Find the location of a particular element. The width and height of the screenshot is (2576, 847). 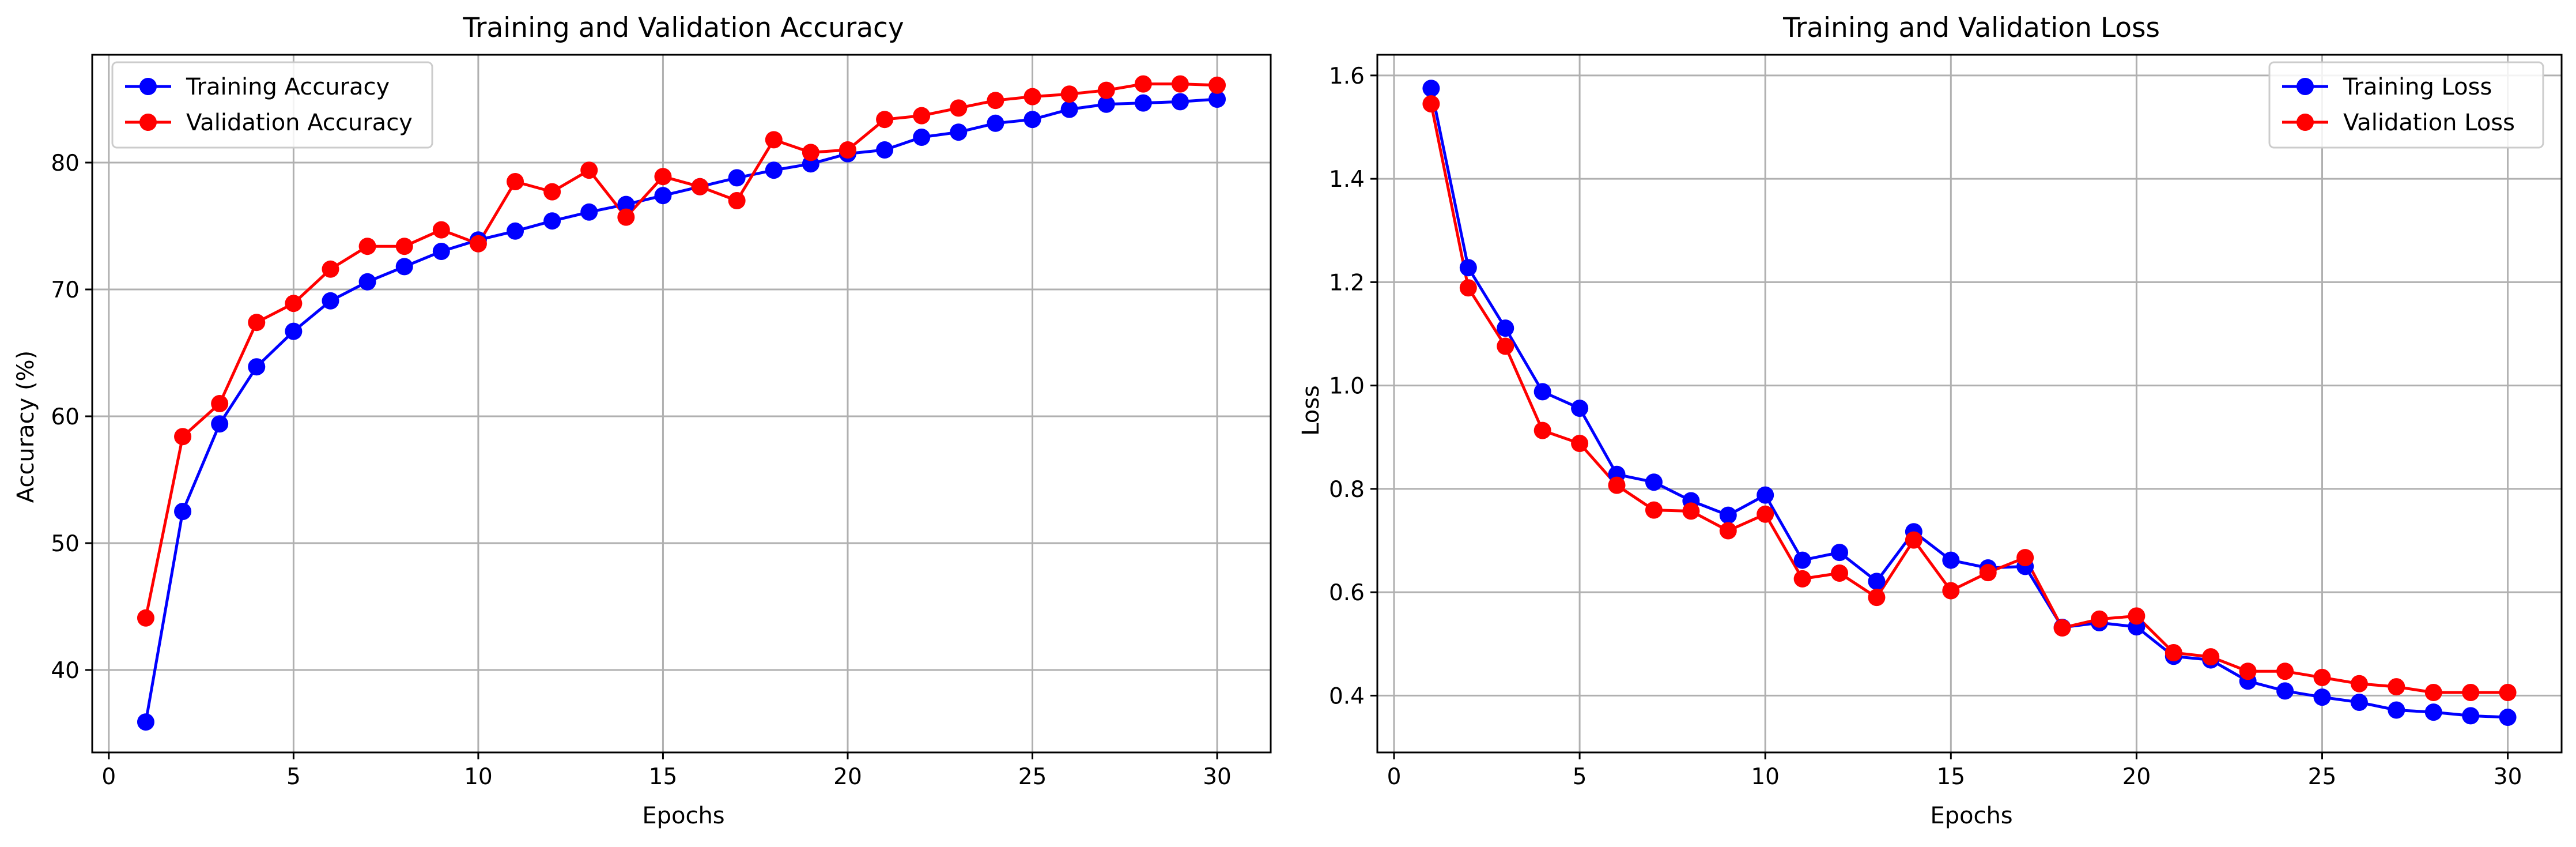

loss-y-axis-label: Loss is located at coordinates (1311, 410).